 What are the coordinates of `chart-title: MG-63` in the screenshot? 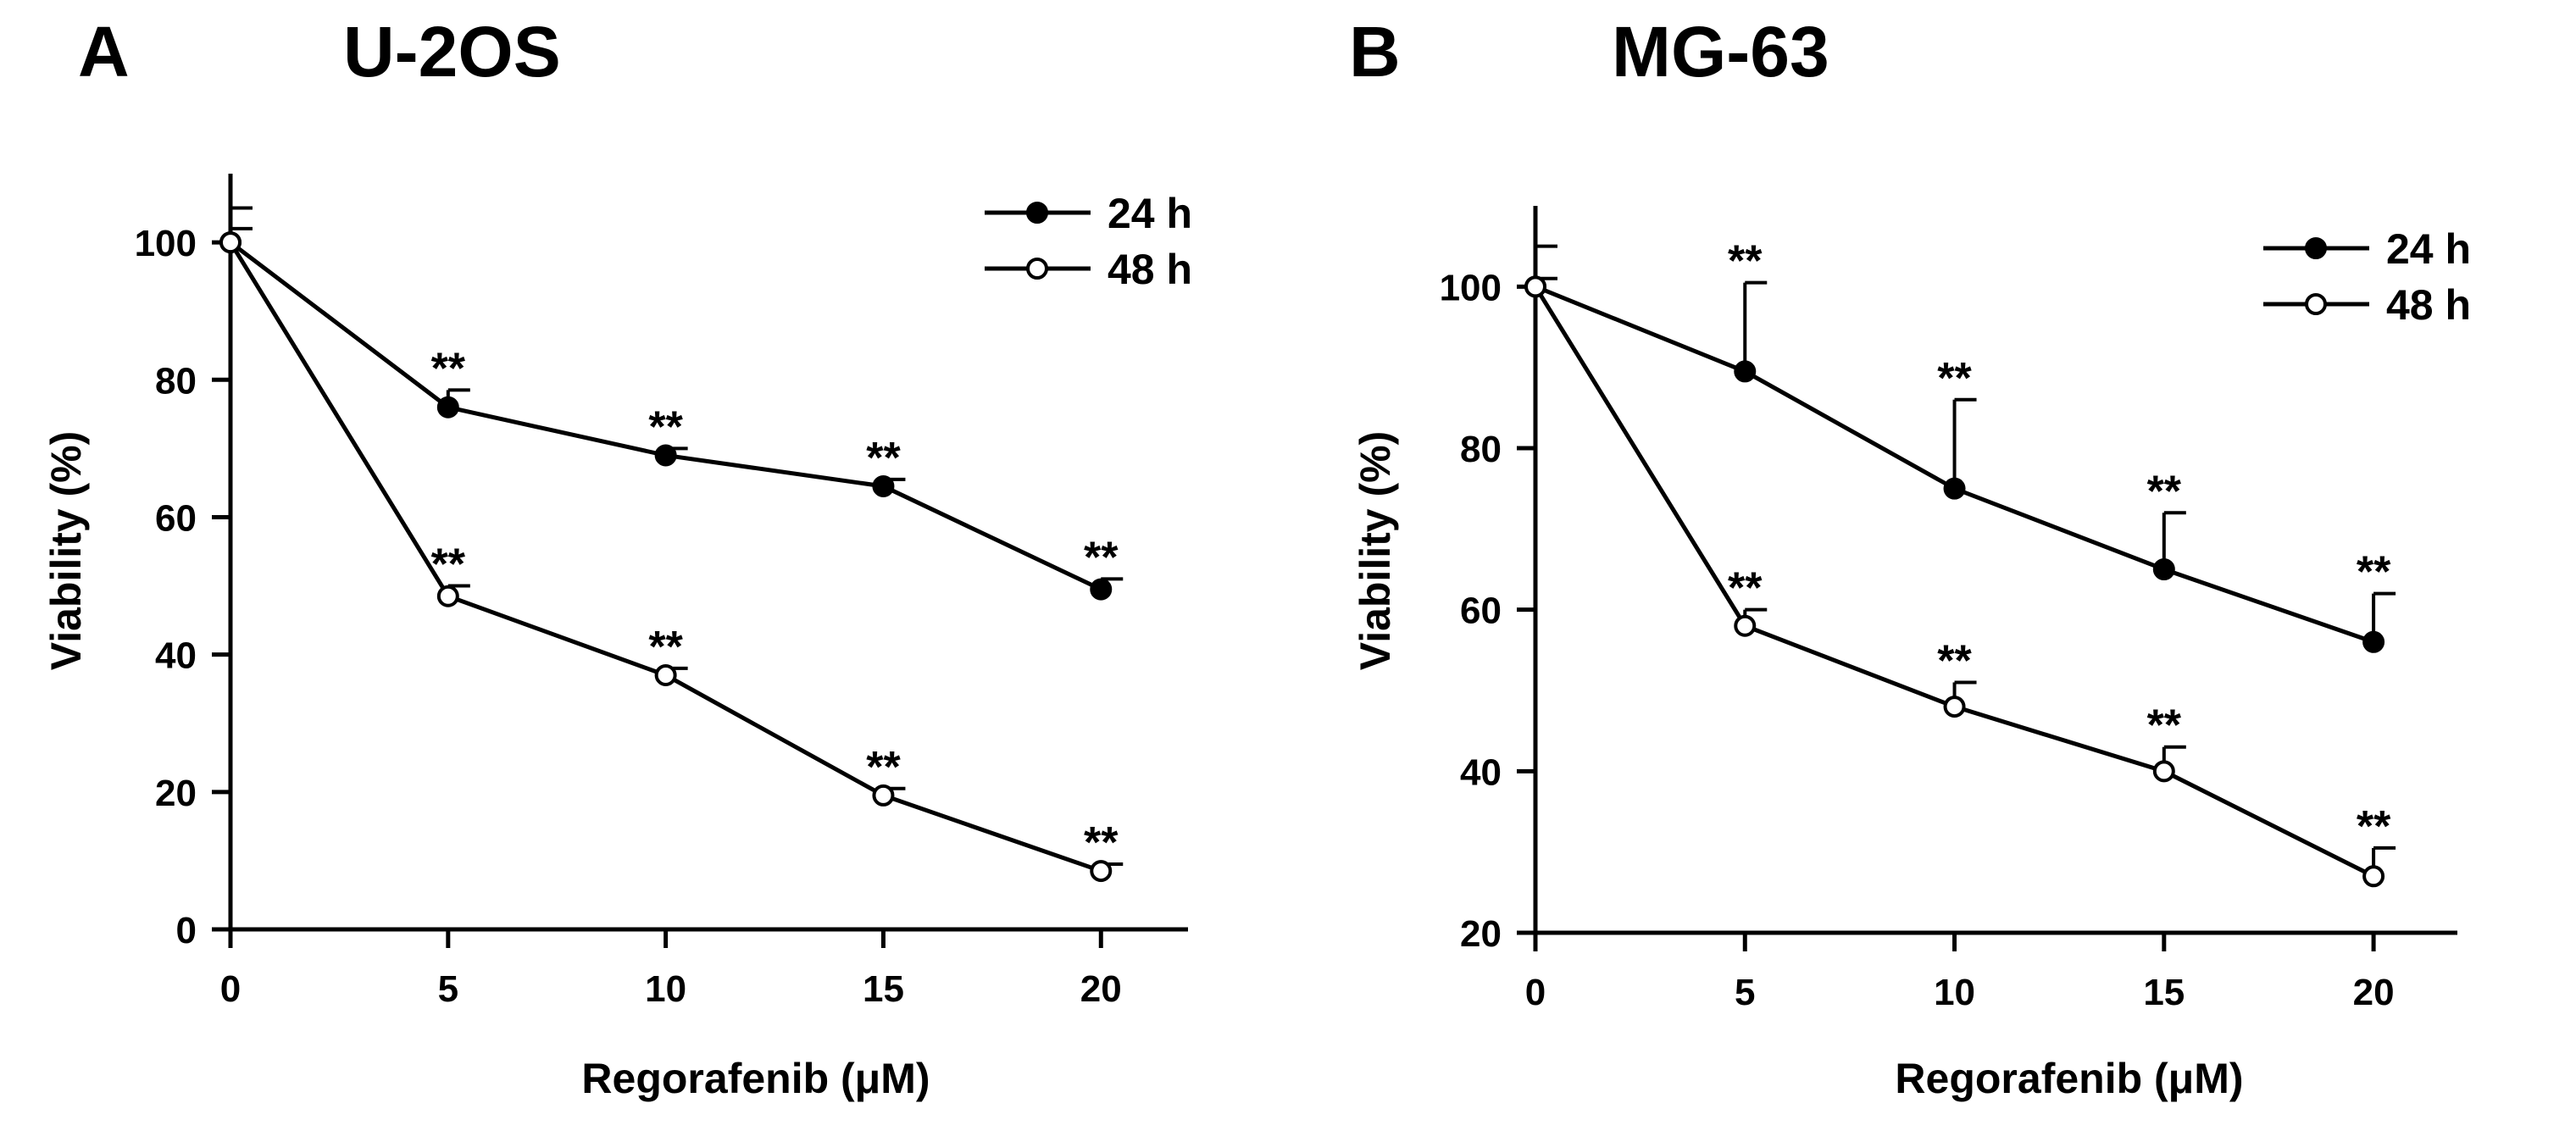 It's located at (1720, 51).